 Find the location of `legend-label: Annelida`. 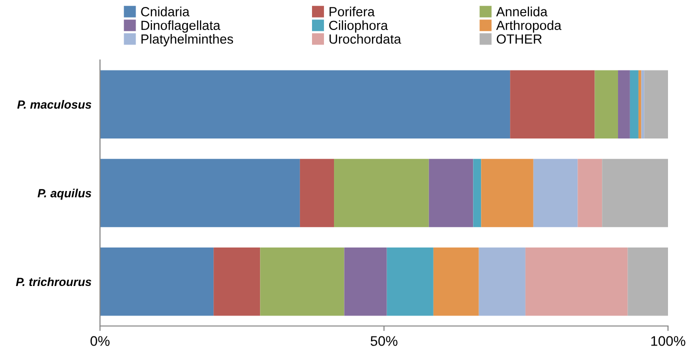

legend-label: Annelida is located at coordinates (522, 11).